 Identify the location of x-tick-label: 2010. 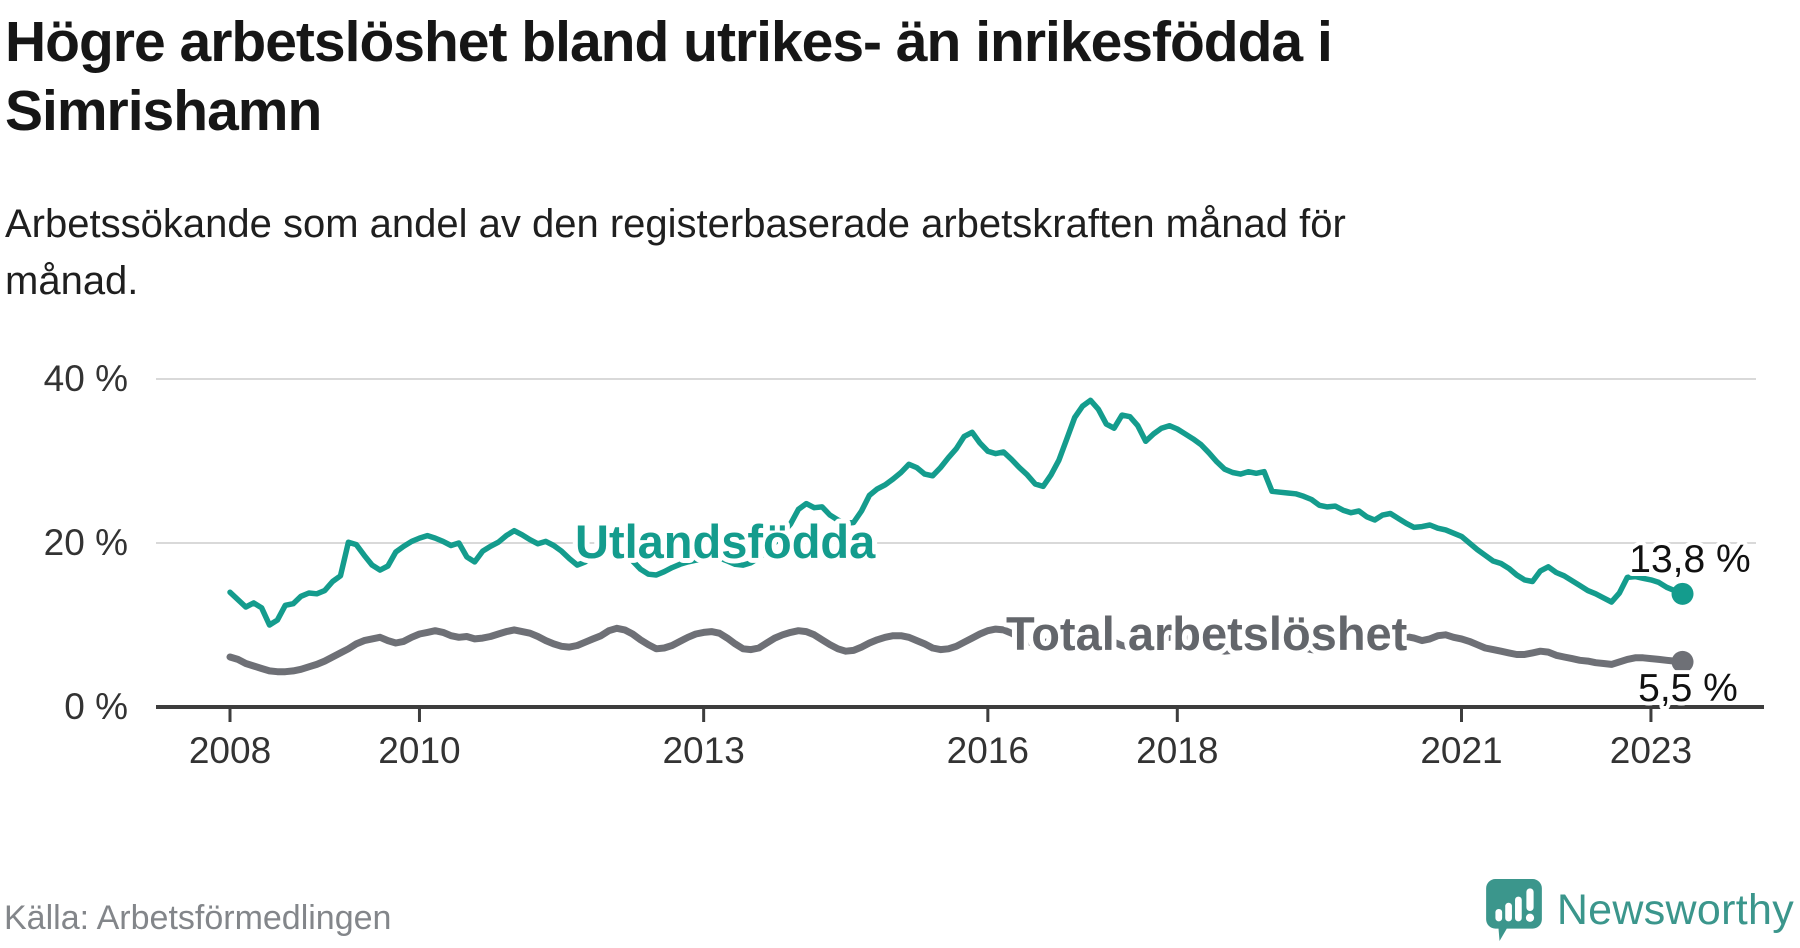
(419, 750).